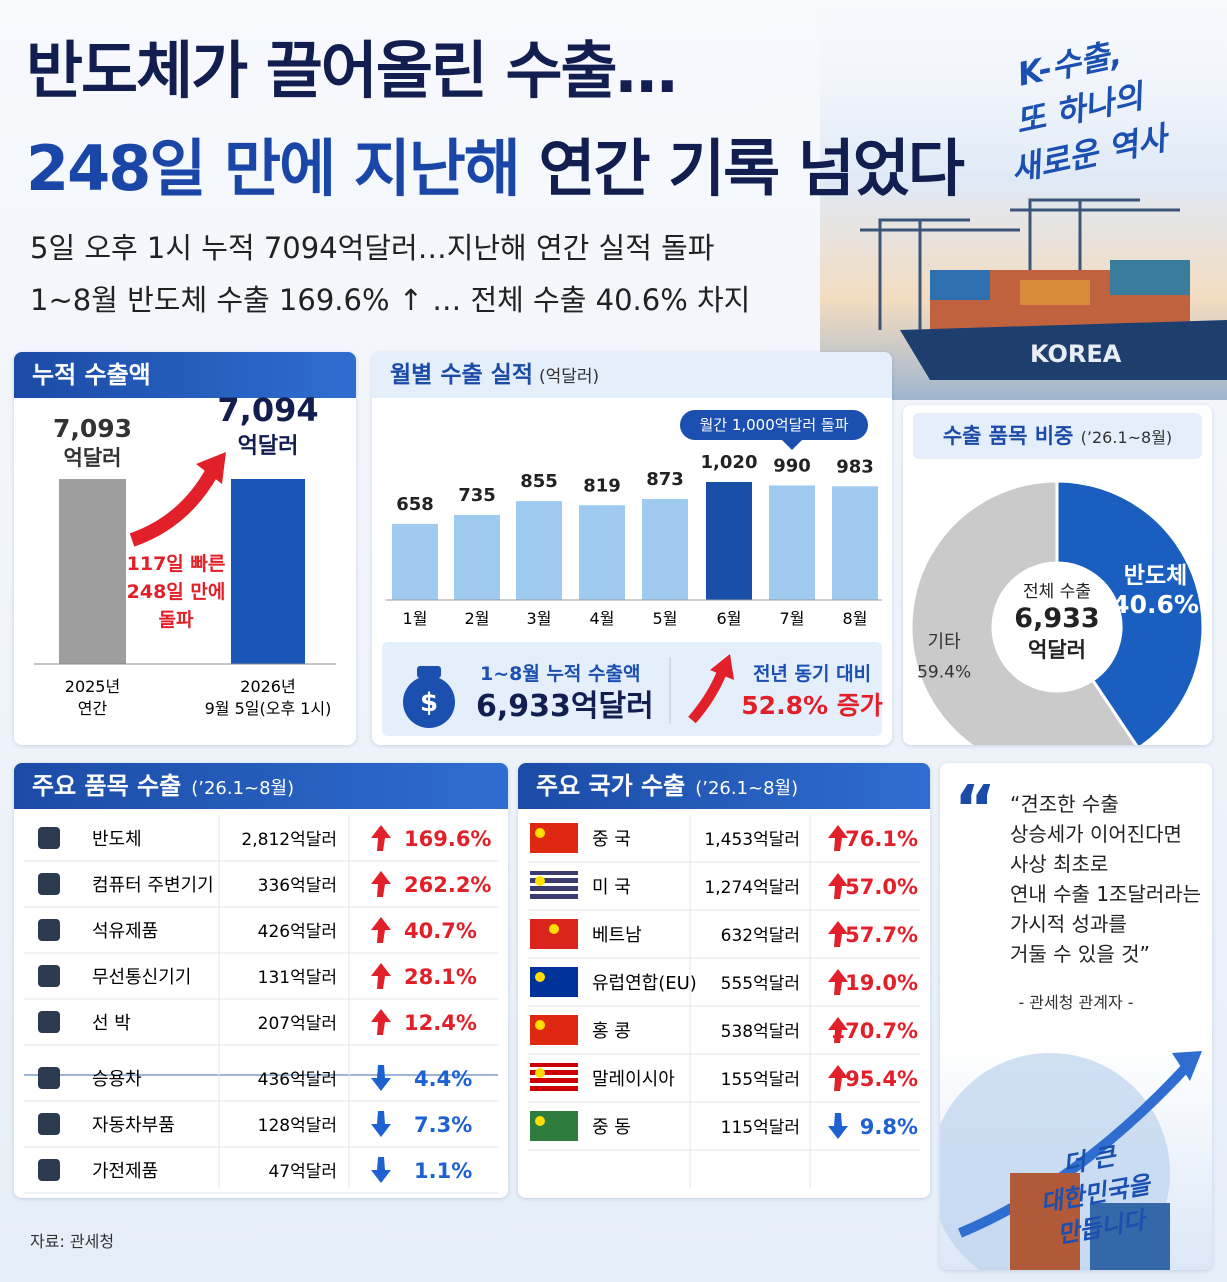 The height and width of the screenshot is (1282, 1227). What do you see at coordinates (1076, 354) in the screenshot?
I see `ship-label: KOREA` at bounding box center [1076, 354].